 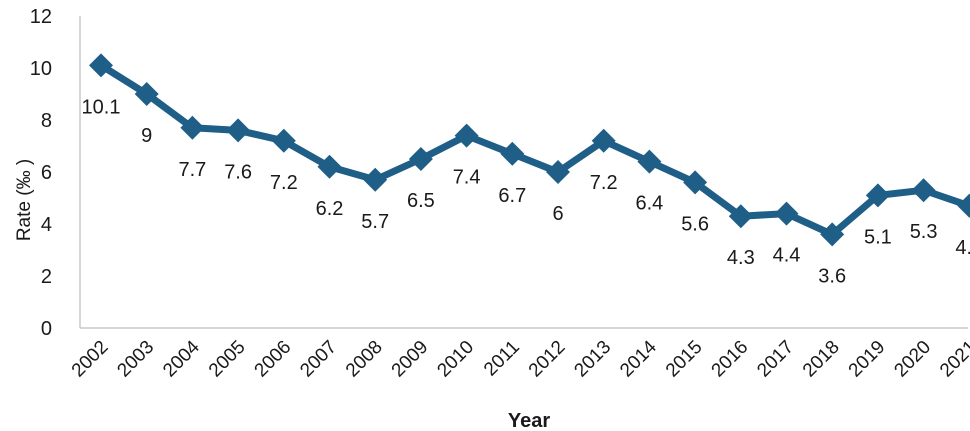 What do you see at coordinates (512, 196) in the screenshot?
I see `data-label: 6.7` at bounding box center [512, 196].